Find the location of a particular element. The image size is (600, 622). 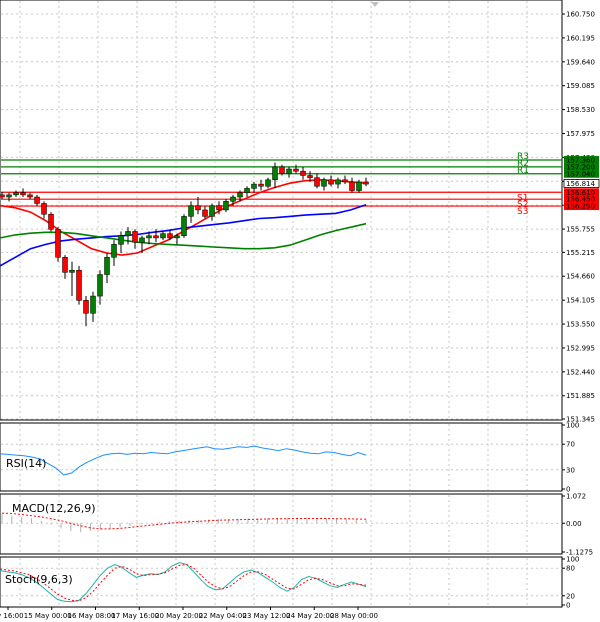

level-name-s1: S1 is located at coordinates (522, 198).